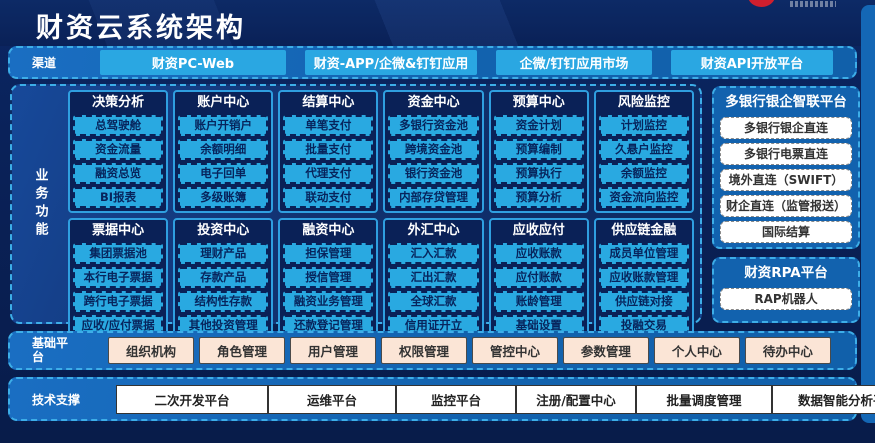 This screenshot has height=443, width=875. I want to click on module-button: 理财产品, so click(223, 253).